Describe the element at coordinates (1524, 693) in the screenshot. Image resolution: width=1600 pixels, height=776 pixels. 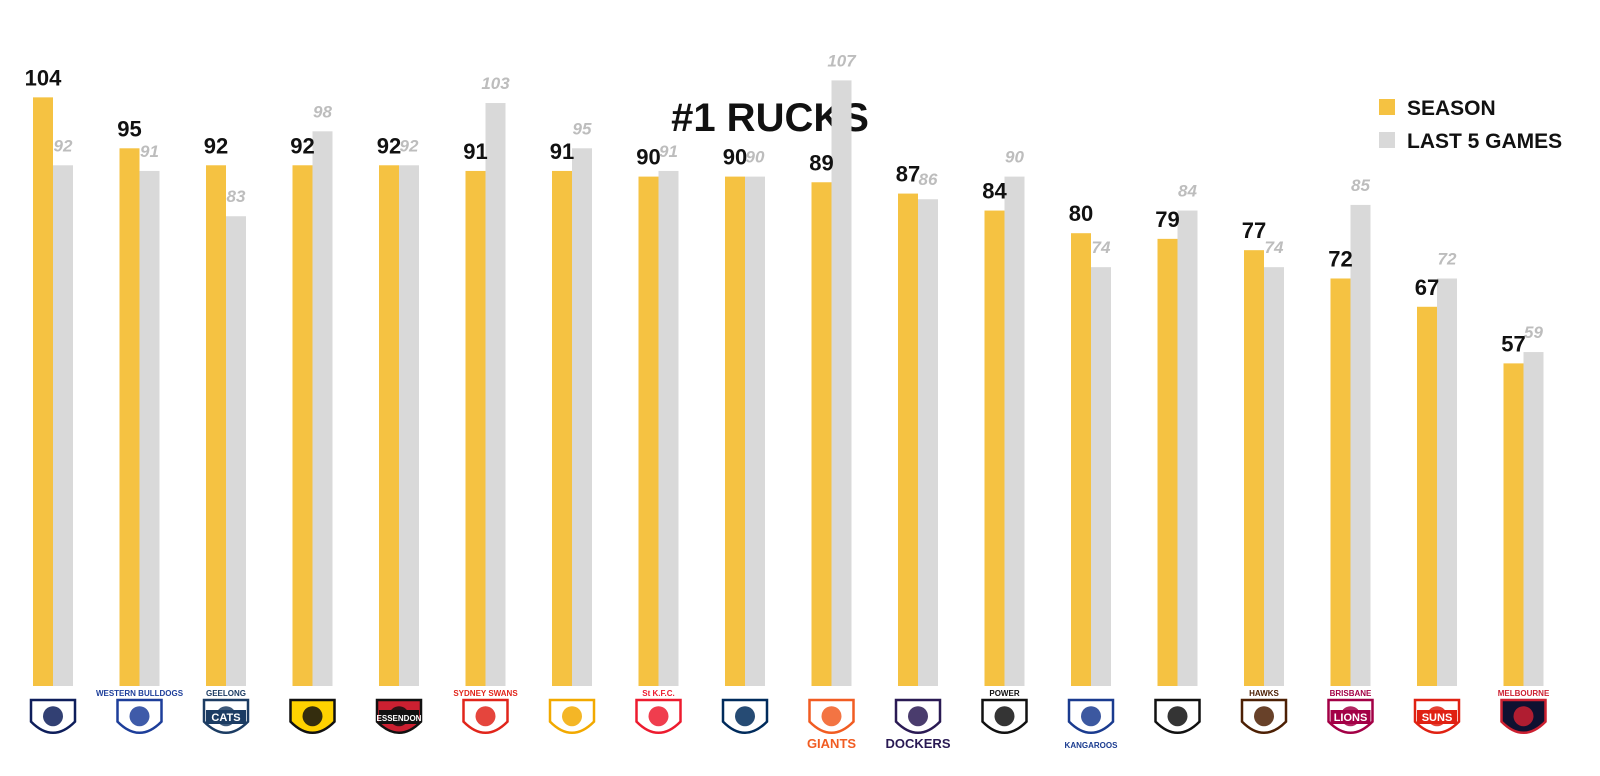
I see `melbourne-logo-icon-top-text: MELBOURNE` at that location.